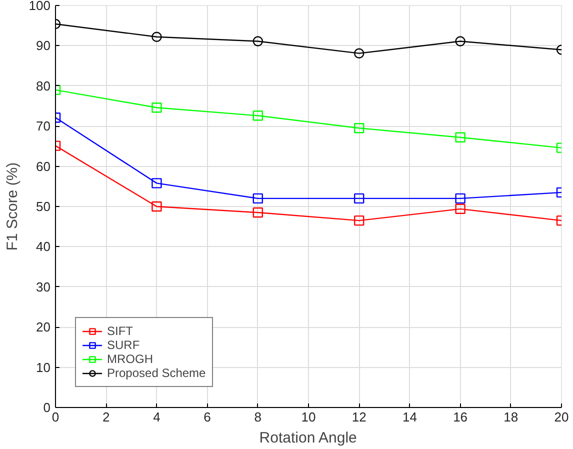 The image size is (573, 449). Describe the element at coordinates (106, 417) in the screenshot. I see `x-tick-label: 2` at that location.